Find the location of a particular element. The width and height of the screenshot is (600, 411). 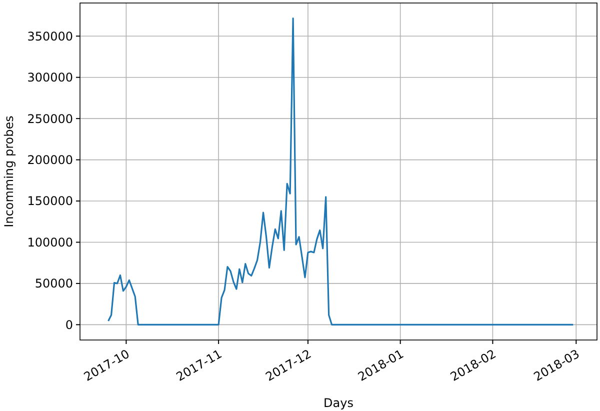

y-tick-label: 50000 is located at coordinates (53, 283).